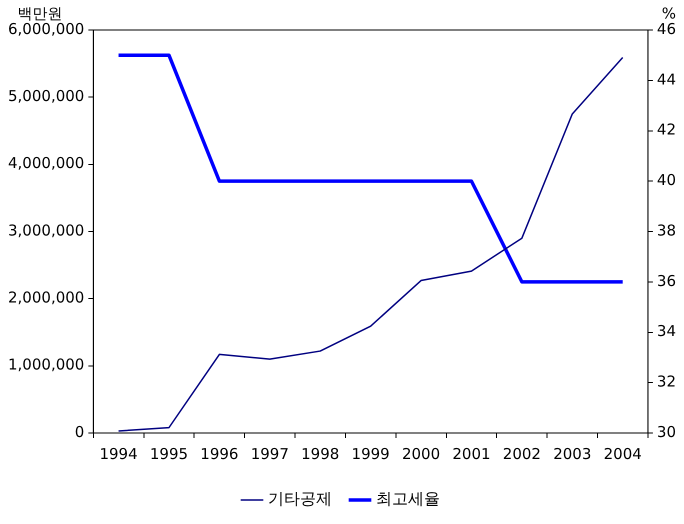  What do you see at coordinates (666, 230) in the screenshot?
I see `y2-tick-label: 38` at bounding box center [666, 230].